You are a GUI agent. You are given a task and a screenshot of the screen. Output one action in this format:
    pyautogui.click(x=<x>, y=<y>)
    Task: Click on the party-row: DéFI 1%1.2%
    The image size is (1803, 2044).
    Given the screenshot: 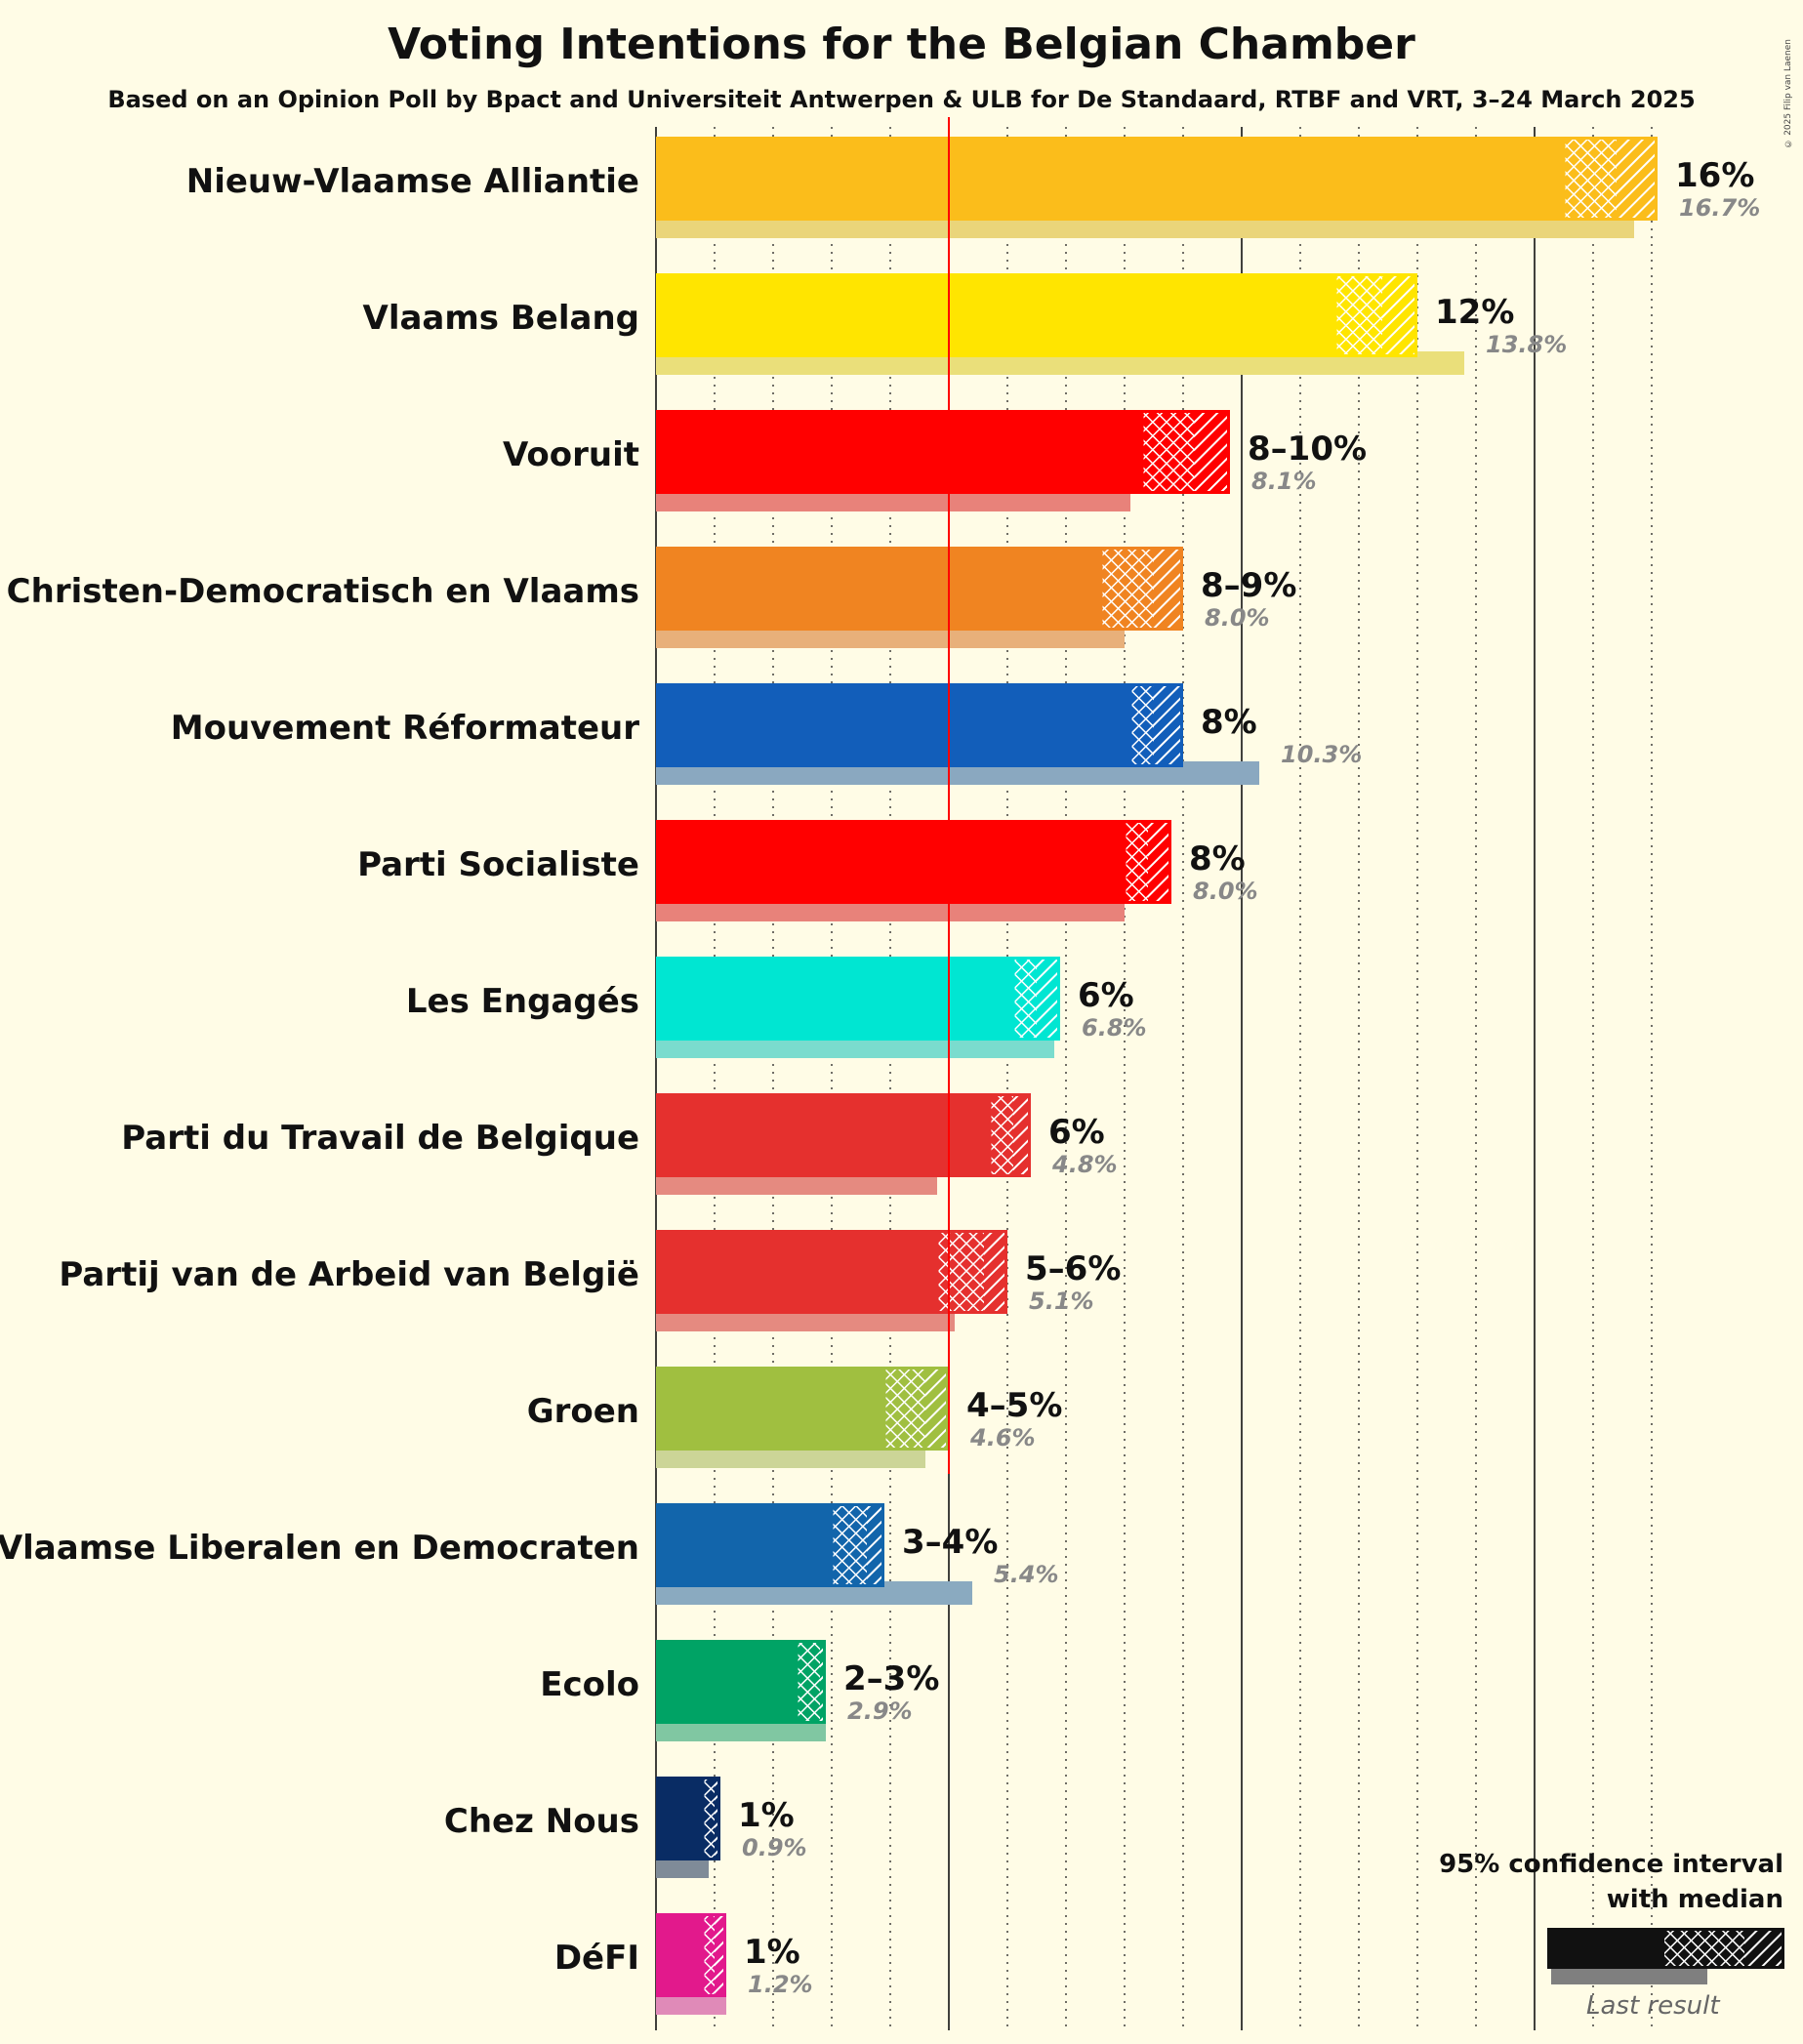 What is the action you would take?
    pyautogui.click(x=683, y=1964)
    